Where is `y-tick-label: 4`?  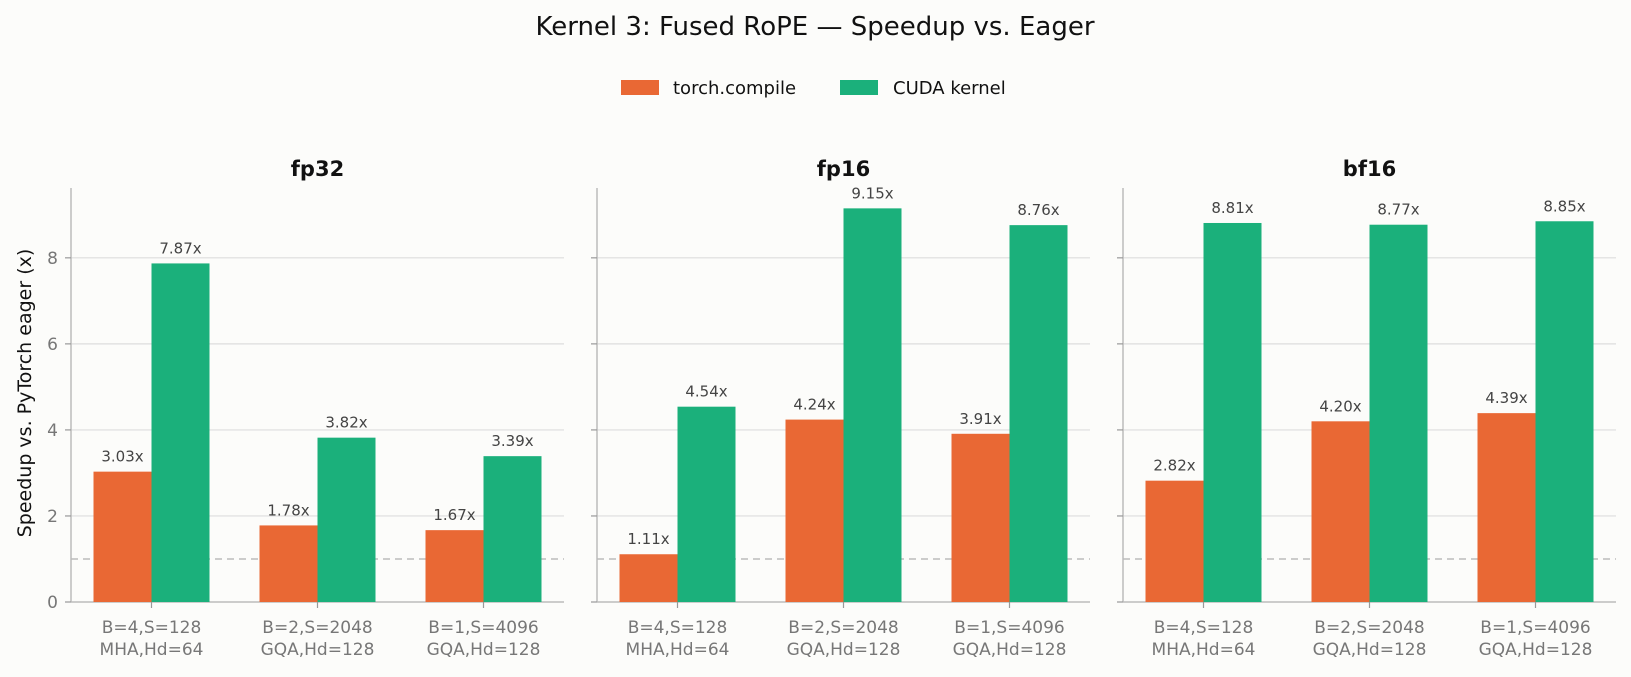
y-tick-label: 4 is located at coordinates (52, 431).